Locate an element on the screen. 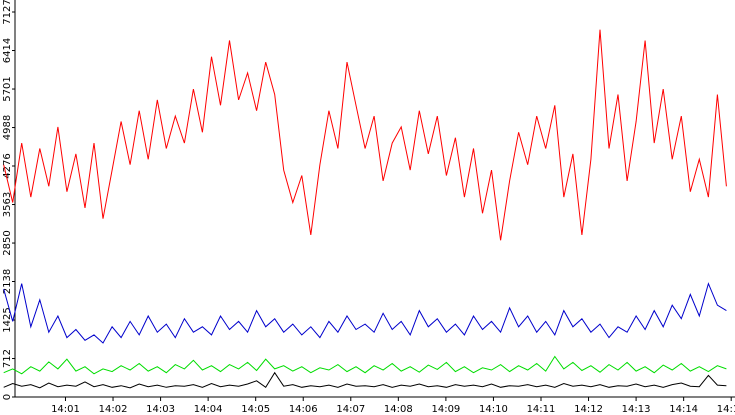 This screenshot has height=415, width=735. y-tick-label: 7127 is located at coordinates (7, 12).